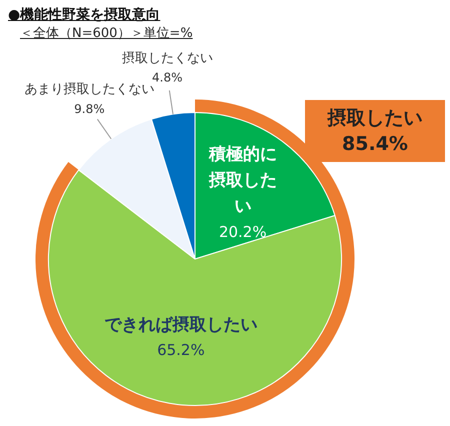  Describe the element at coordinates (242, 180) in the screenshot. I see `slice-label: 積極的に摂取したい` at that location.